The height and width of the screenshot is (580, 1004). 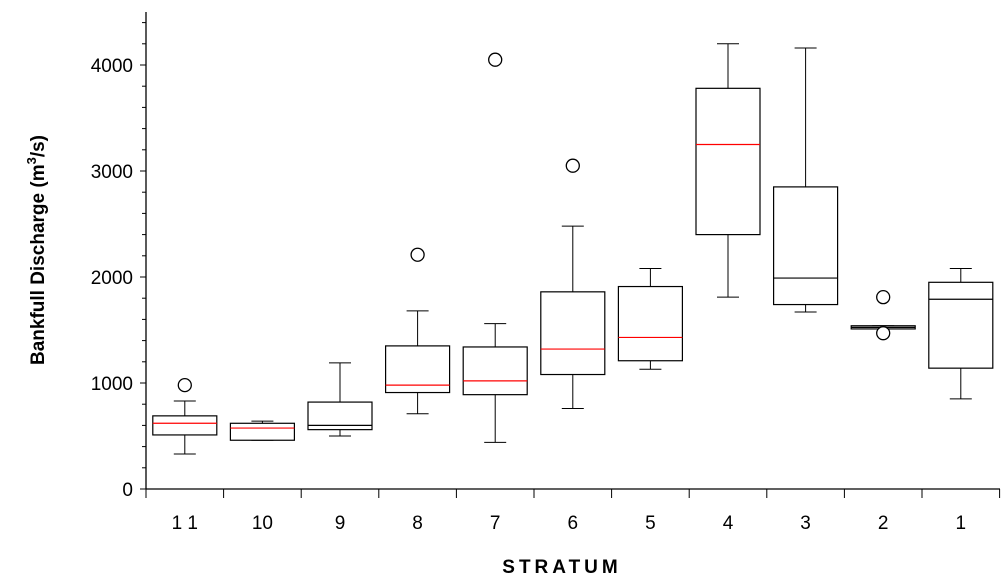 What do you see at coordinates (112, 384) in the screenshot?
I see `y-tick-label: 1000` at bounding box center [112, 384].